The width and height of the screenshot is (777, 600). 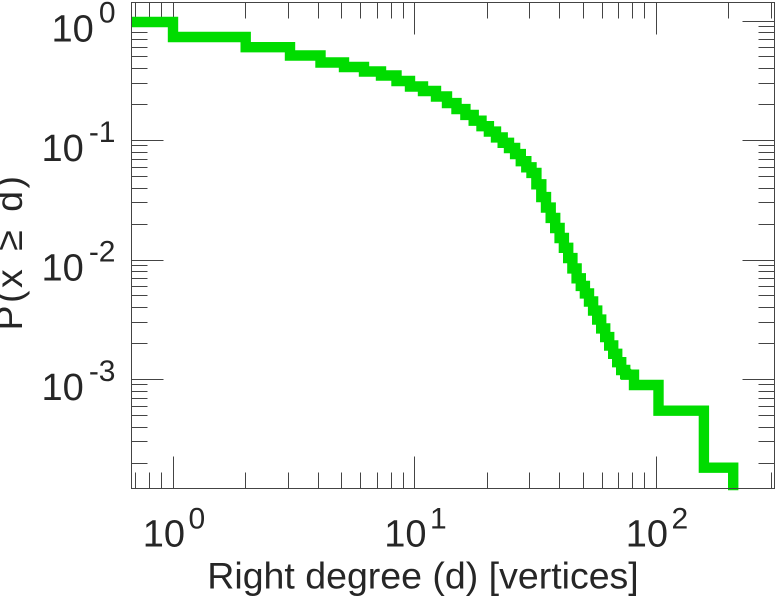 I want to click on svg-text: P(x ≥ d), so click(x=15, y=251).